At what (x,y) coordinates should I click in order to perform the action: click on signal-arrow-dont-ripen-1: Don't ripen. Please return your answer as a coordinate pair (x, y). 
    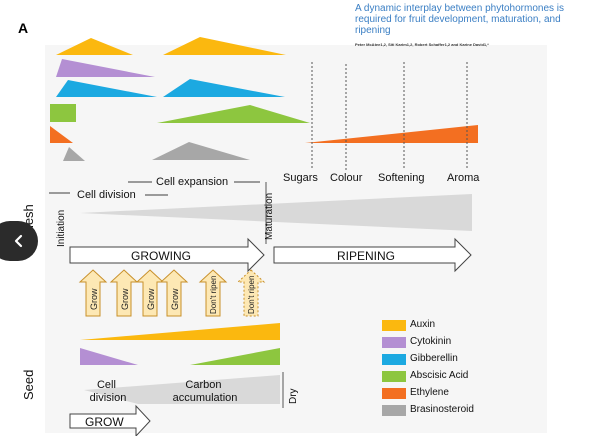
    Looking at the image, I should click on (213, 293).